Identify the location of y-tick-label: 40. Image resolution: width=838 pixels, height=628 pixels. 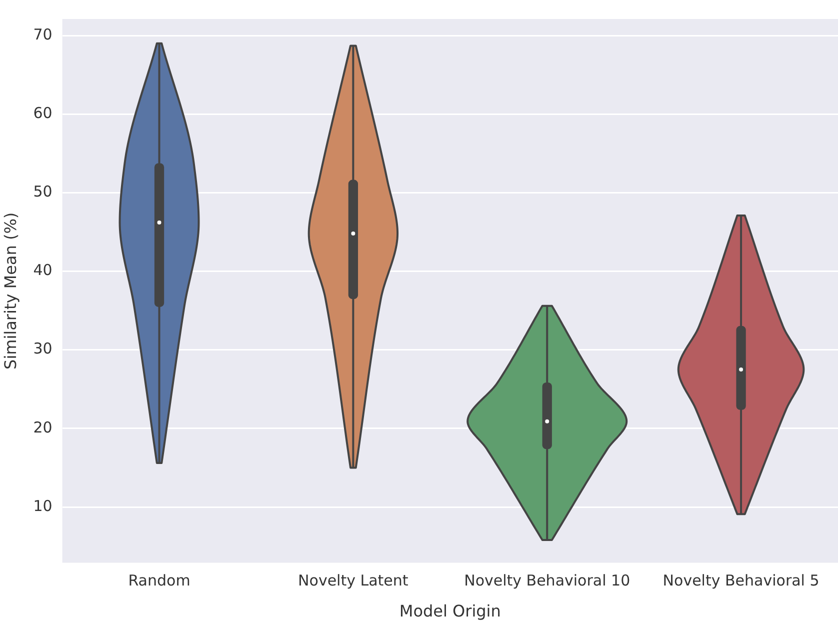
(42, 270).